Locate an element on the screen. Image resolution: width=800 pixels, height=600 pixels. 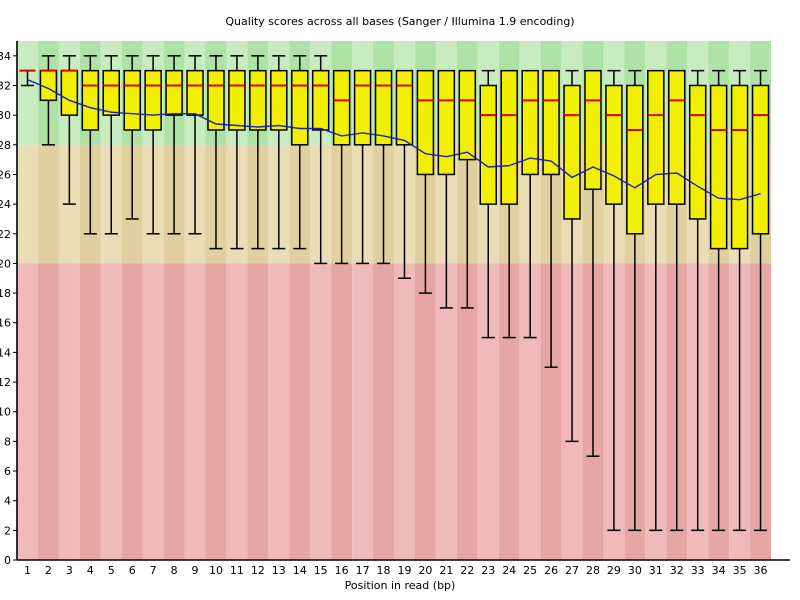
x-tick-label: 2 is located at coordinates (48, 570).